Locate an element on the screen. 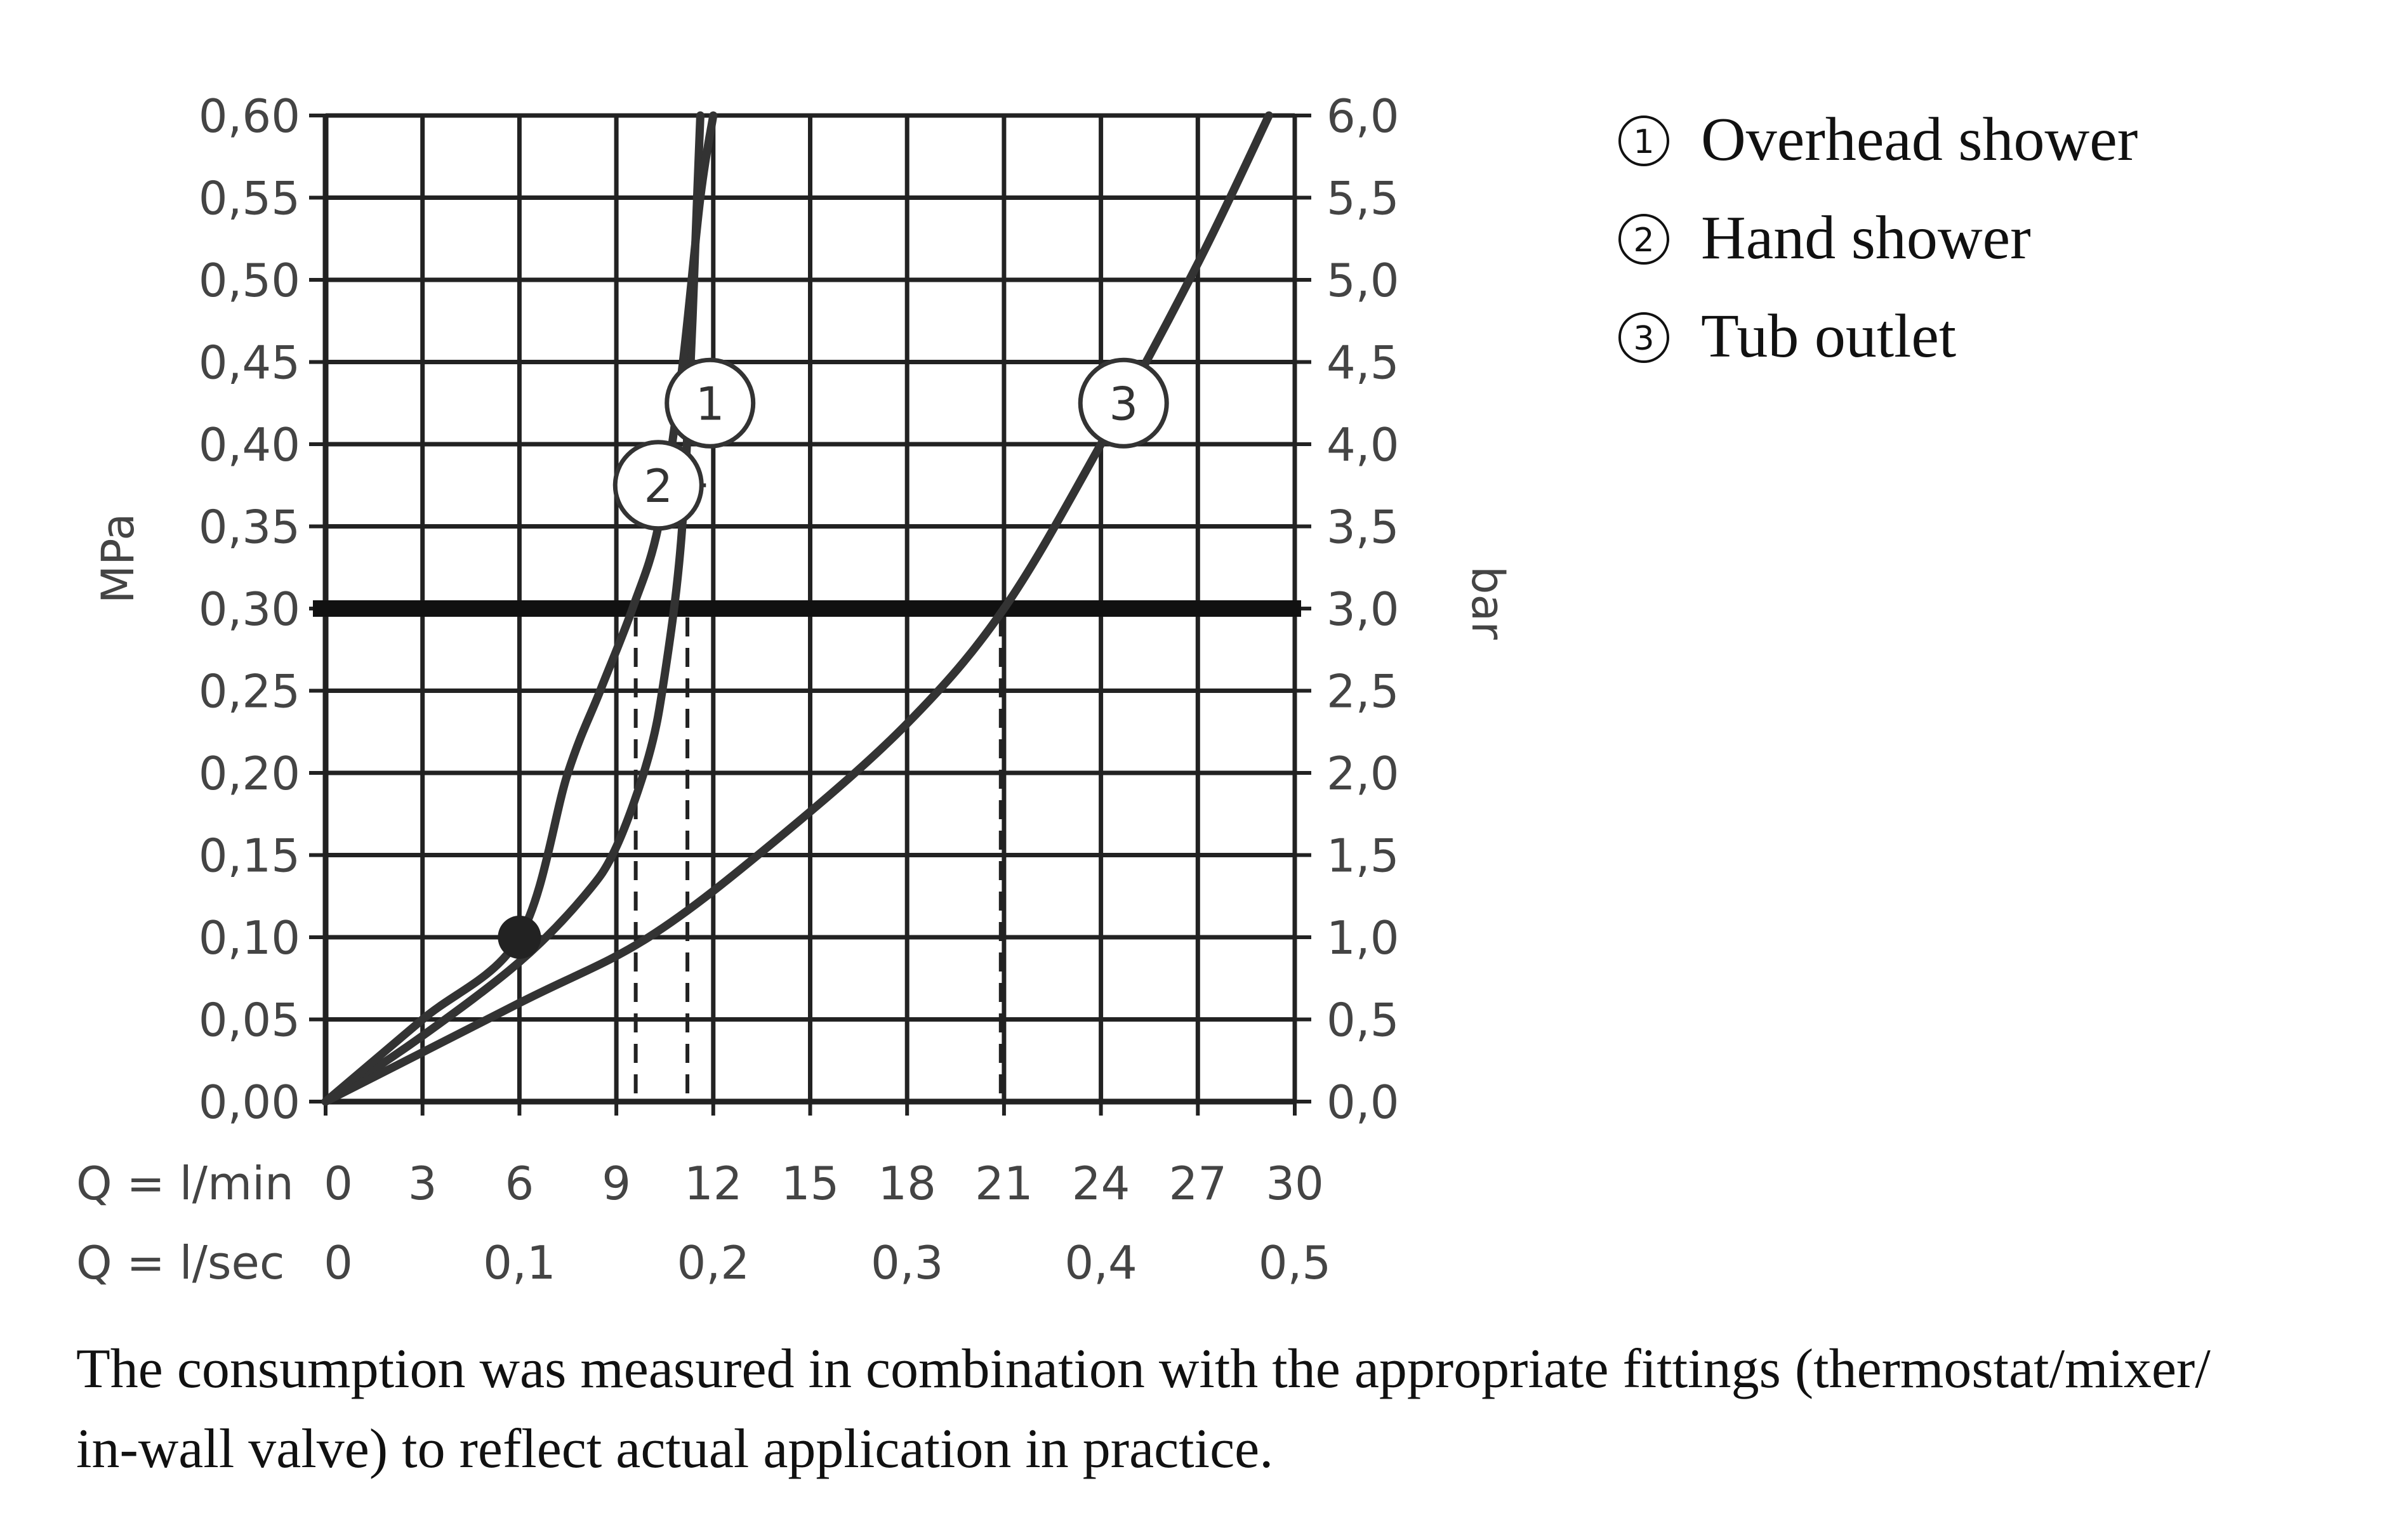  legend-number-1: 1 is located at coordinates (1643, 142).